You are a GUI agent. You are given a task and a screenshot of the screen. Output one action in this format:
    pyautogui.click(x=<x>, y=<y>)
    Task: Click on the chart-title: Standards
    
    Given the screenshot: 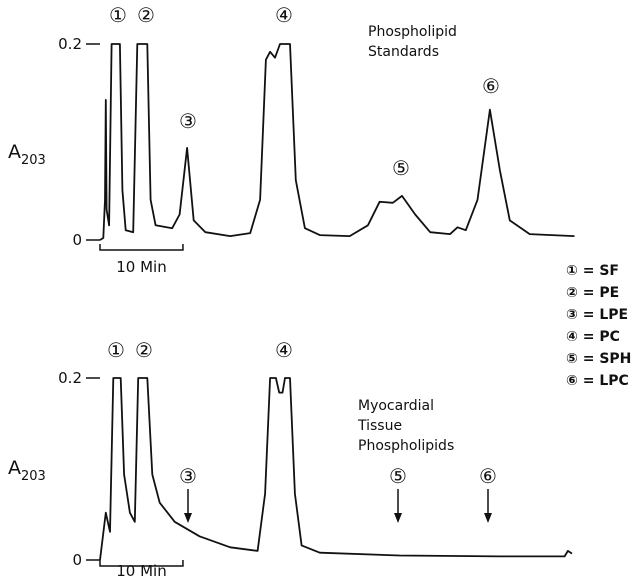 What is the action you would take?
    pyautogui.click(x=403, y=52)
    